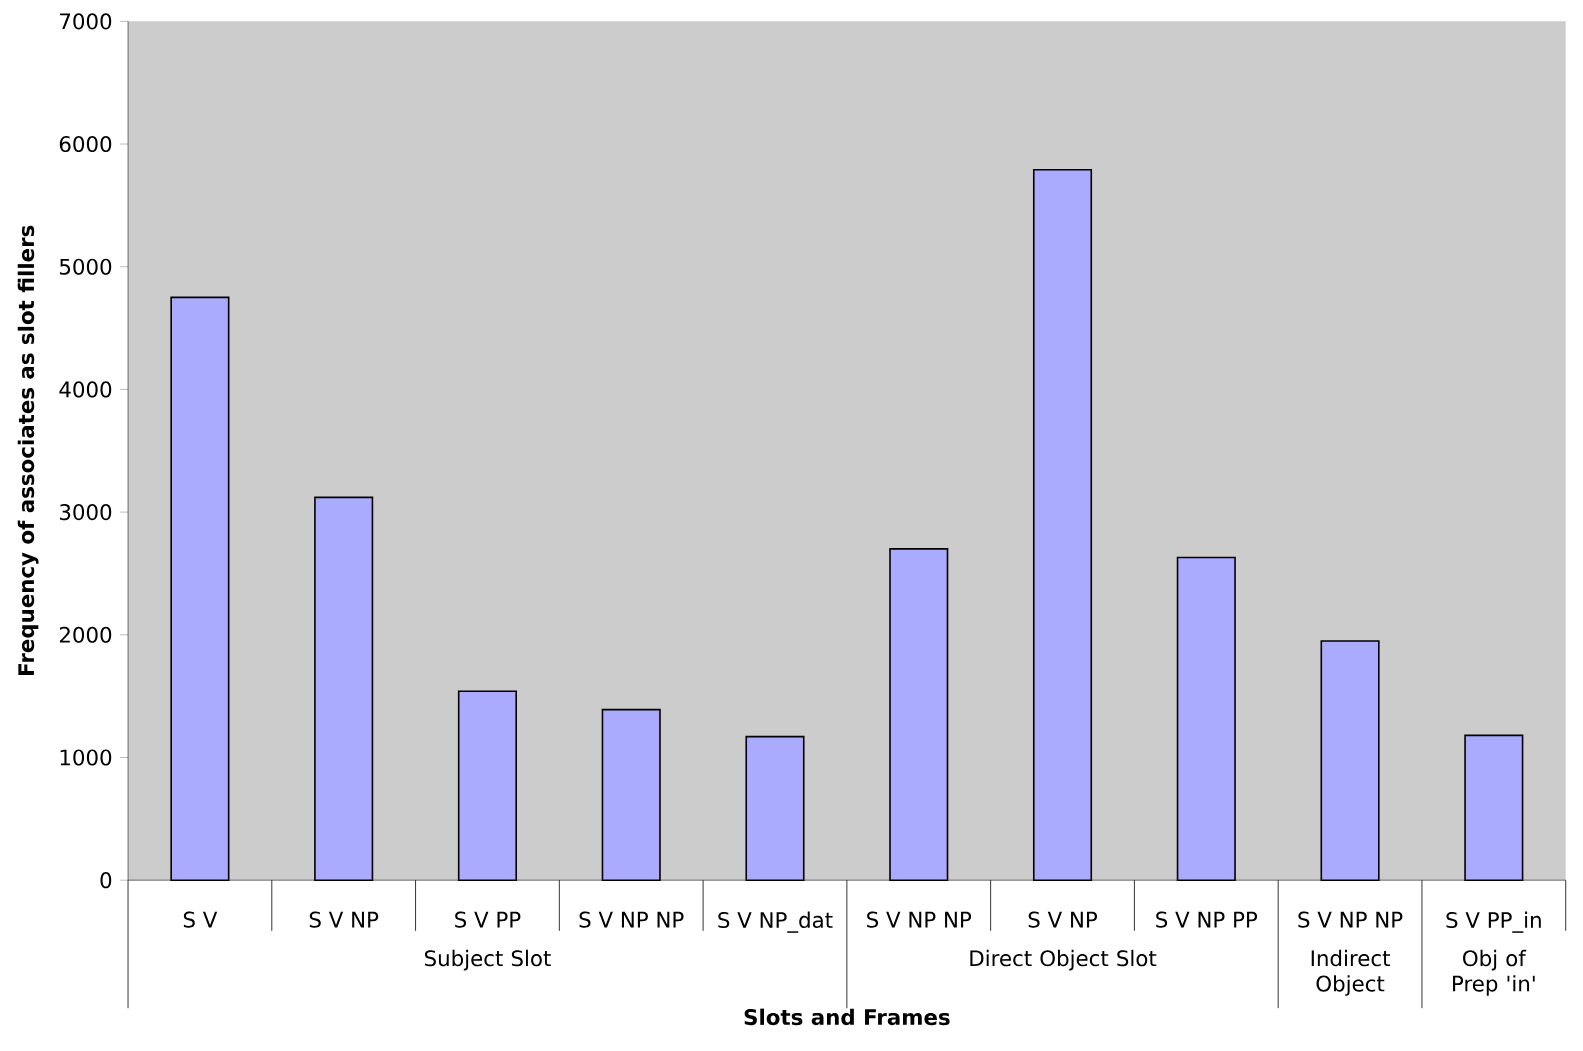 This screenshot has width=1583, height=1051. What do you see at coordinates (1350, 972) in the screenshot?
I see `text: Indirect Object` at bounding box center [1350, 972].